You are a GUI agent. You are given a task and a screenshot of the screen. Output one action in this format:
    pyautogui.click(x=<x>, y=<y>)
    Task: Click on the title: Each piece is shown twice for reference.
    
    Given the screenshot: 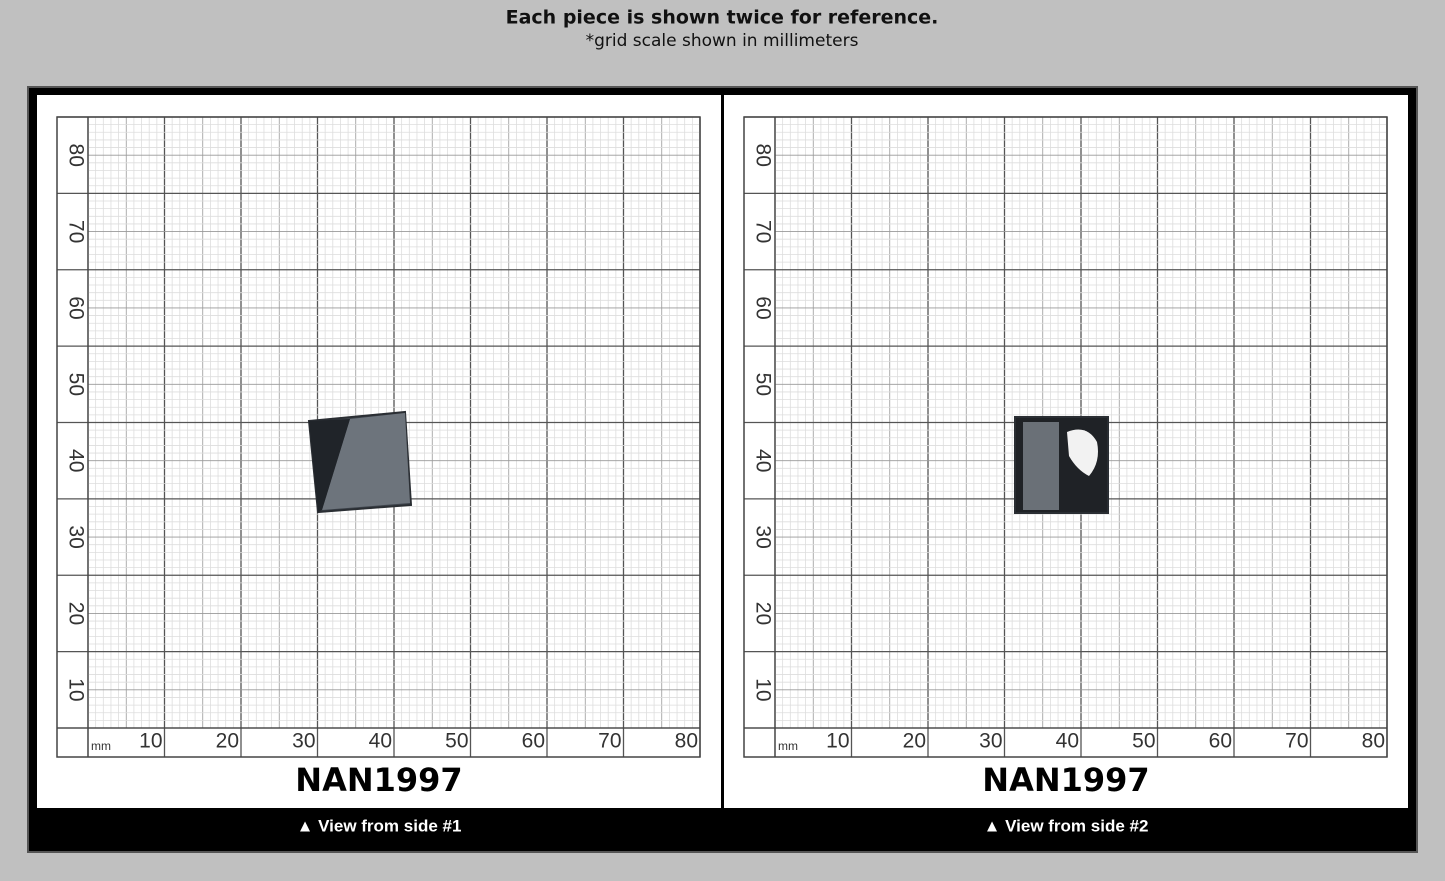 What is the action you would take?
    pyautogui.click(x=722, y=18)
    